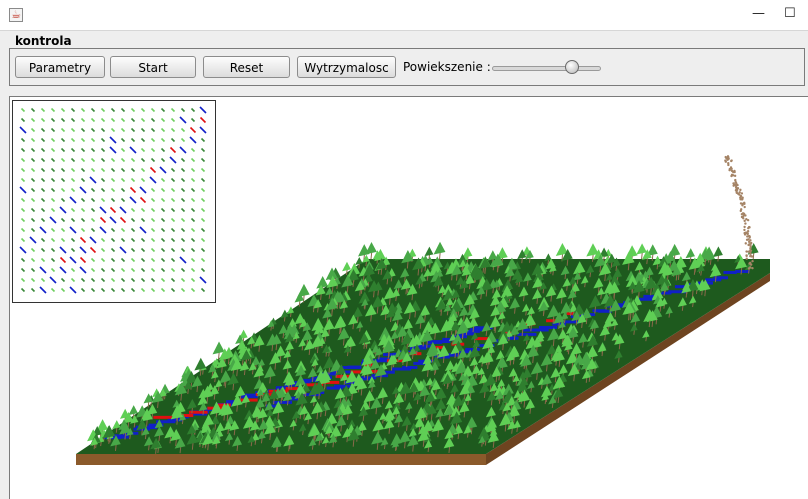 The width and height of the screenshot is (808, 499). I want to click on zoom-slider-track, so click(546, 68).